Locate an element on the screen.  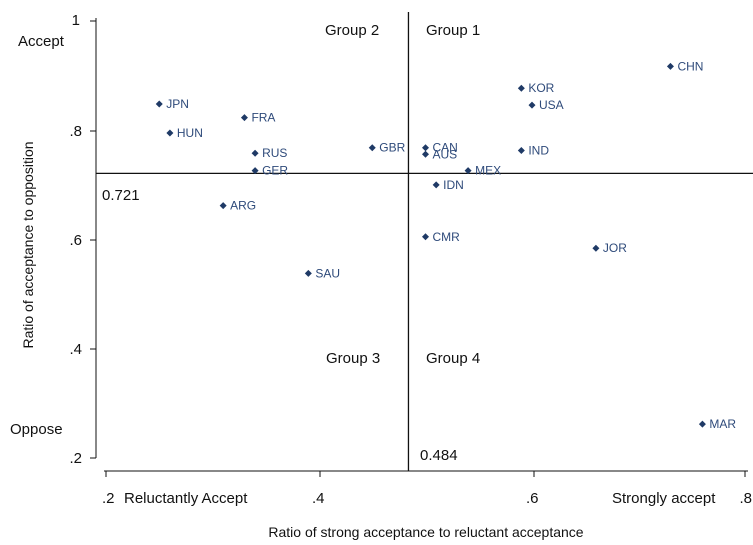
x-tick-label: .4 is located at coordinates (318, 498).